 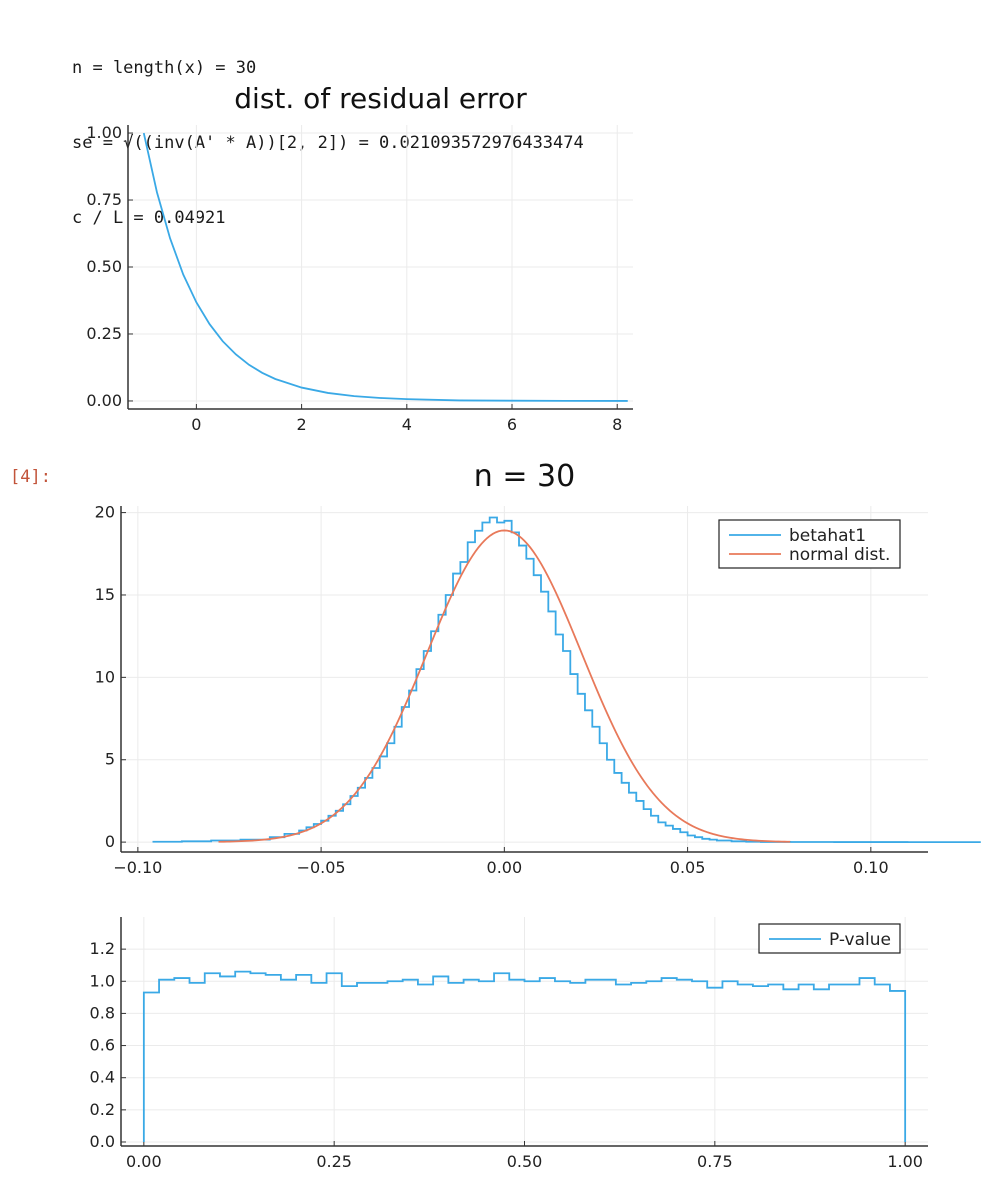 I want to click on y-tick-label: 0.75, so click(x=104, y=199).